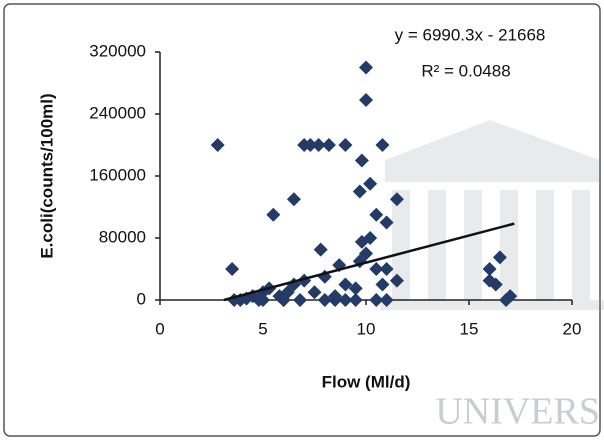  What do you see at coordinates (141, 298) in the screenshot?
I see `y-tick-label: 0` at bounding box center [141, 298].